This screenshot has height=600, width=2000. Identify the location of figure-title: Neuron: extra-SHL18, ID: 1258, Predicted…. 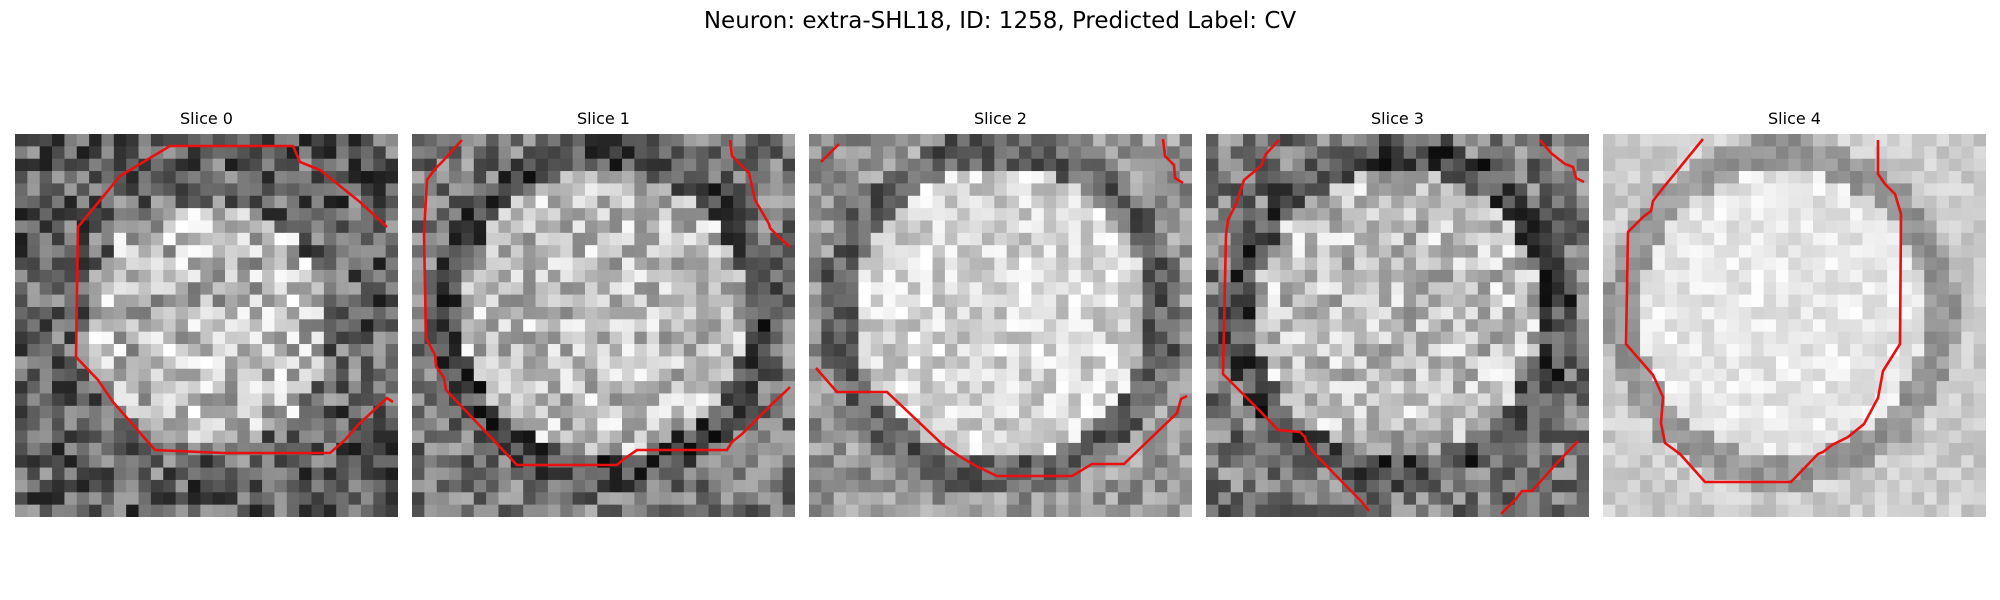
(1000, 21).